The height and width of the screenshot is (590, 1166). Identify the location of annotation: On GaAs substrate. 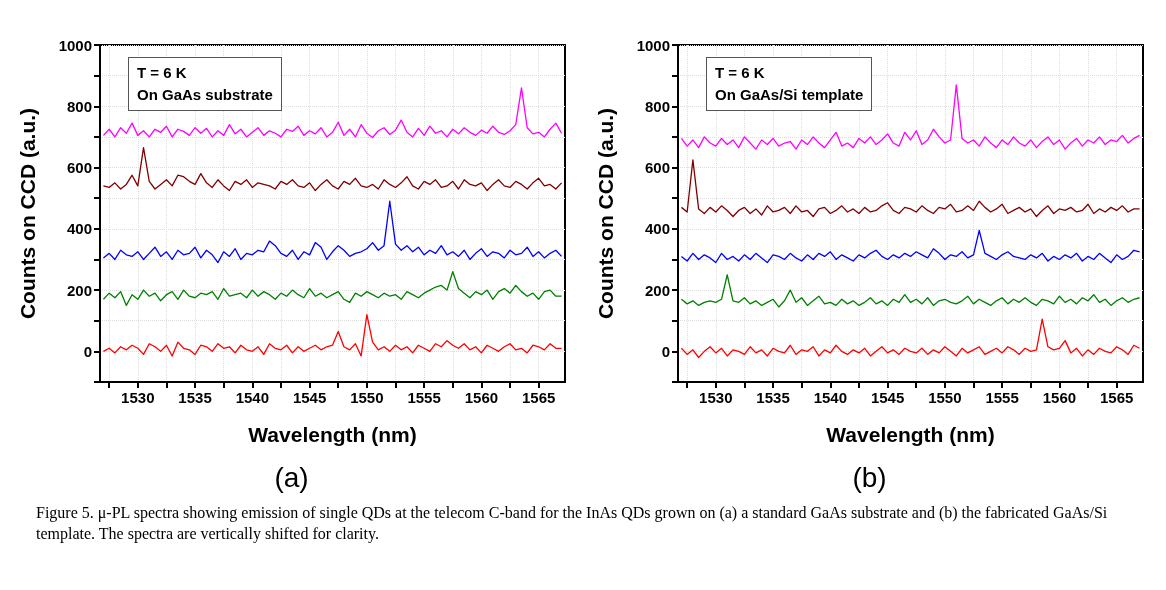
(205, 95).